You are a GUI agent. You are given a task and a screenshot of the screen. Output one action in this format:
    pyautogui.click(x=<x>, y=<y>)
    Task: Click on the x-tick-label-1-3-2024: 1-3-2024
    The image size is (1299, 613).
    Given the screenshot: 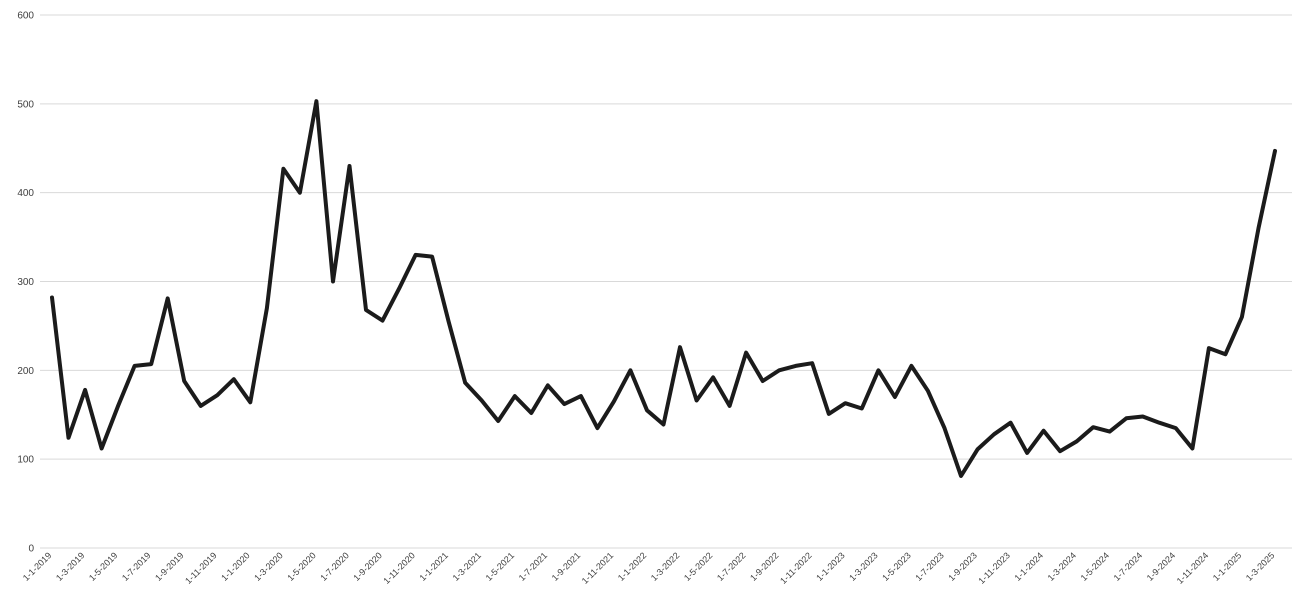 What is the action you would take?
    pyautogui.click(x=1062, y=566)
    